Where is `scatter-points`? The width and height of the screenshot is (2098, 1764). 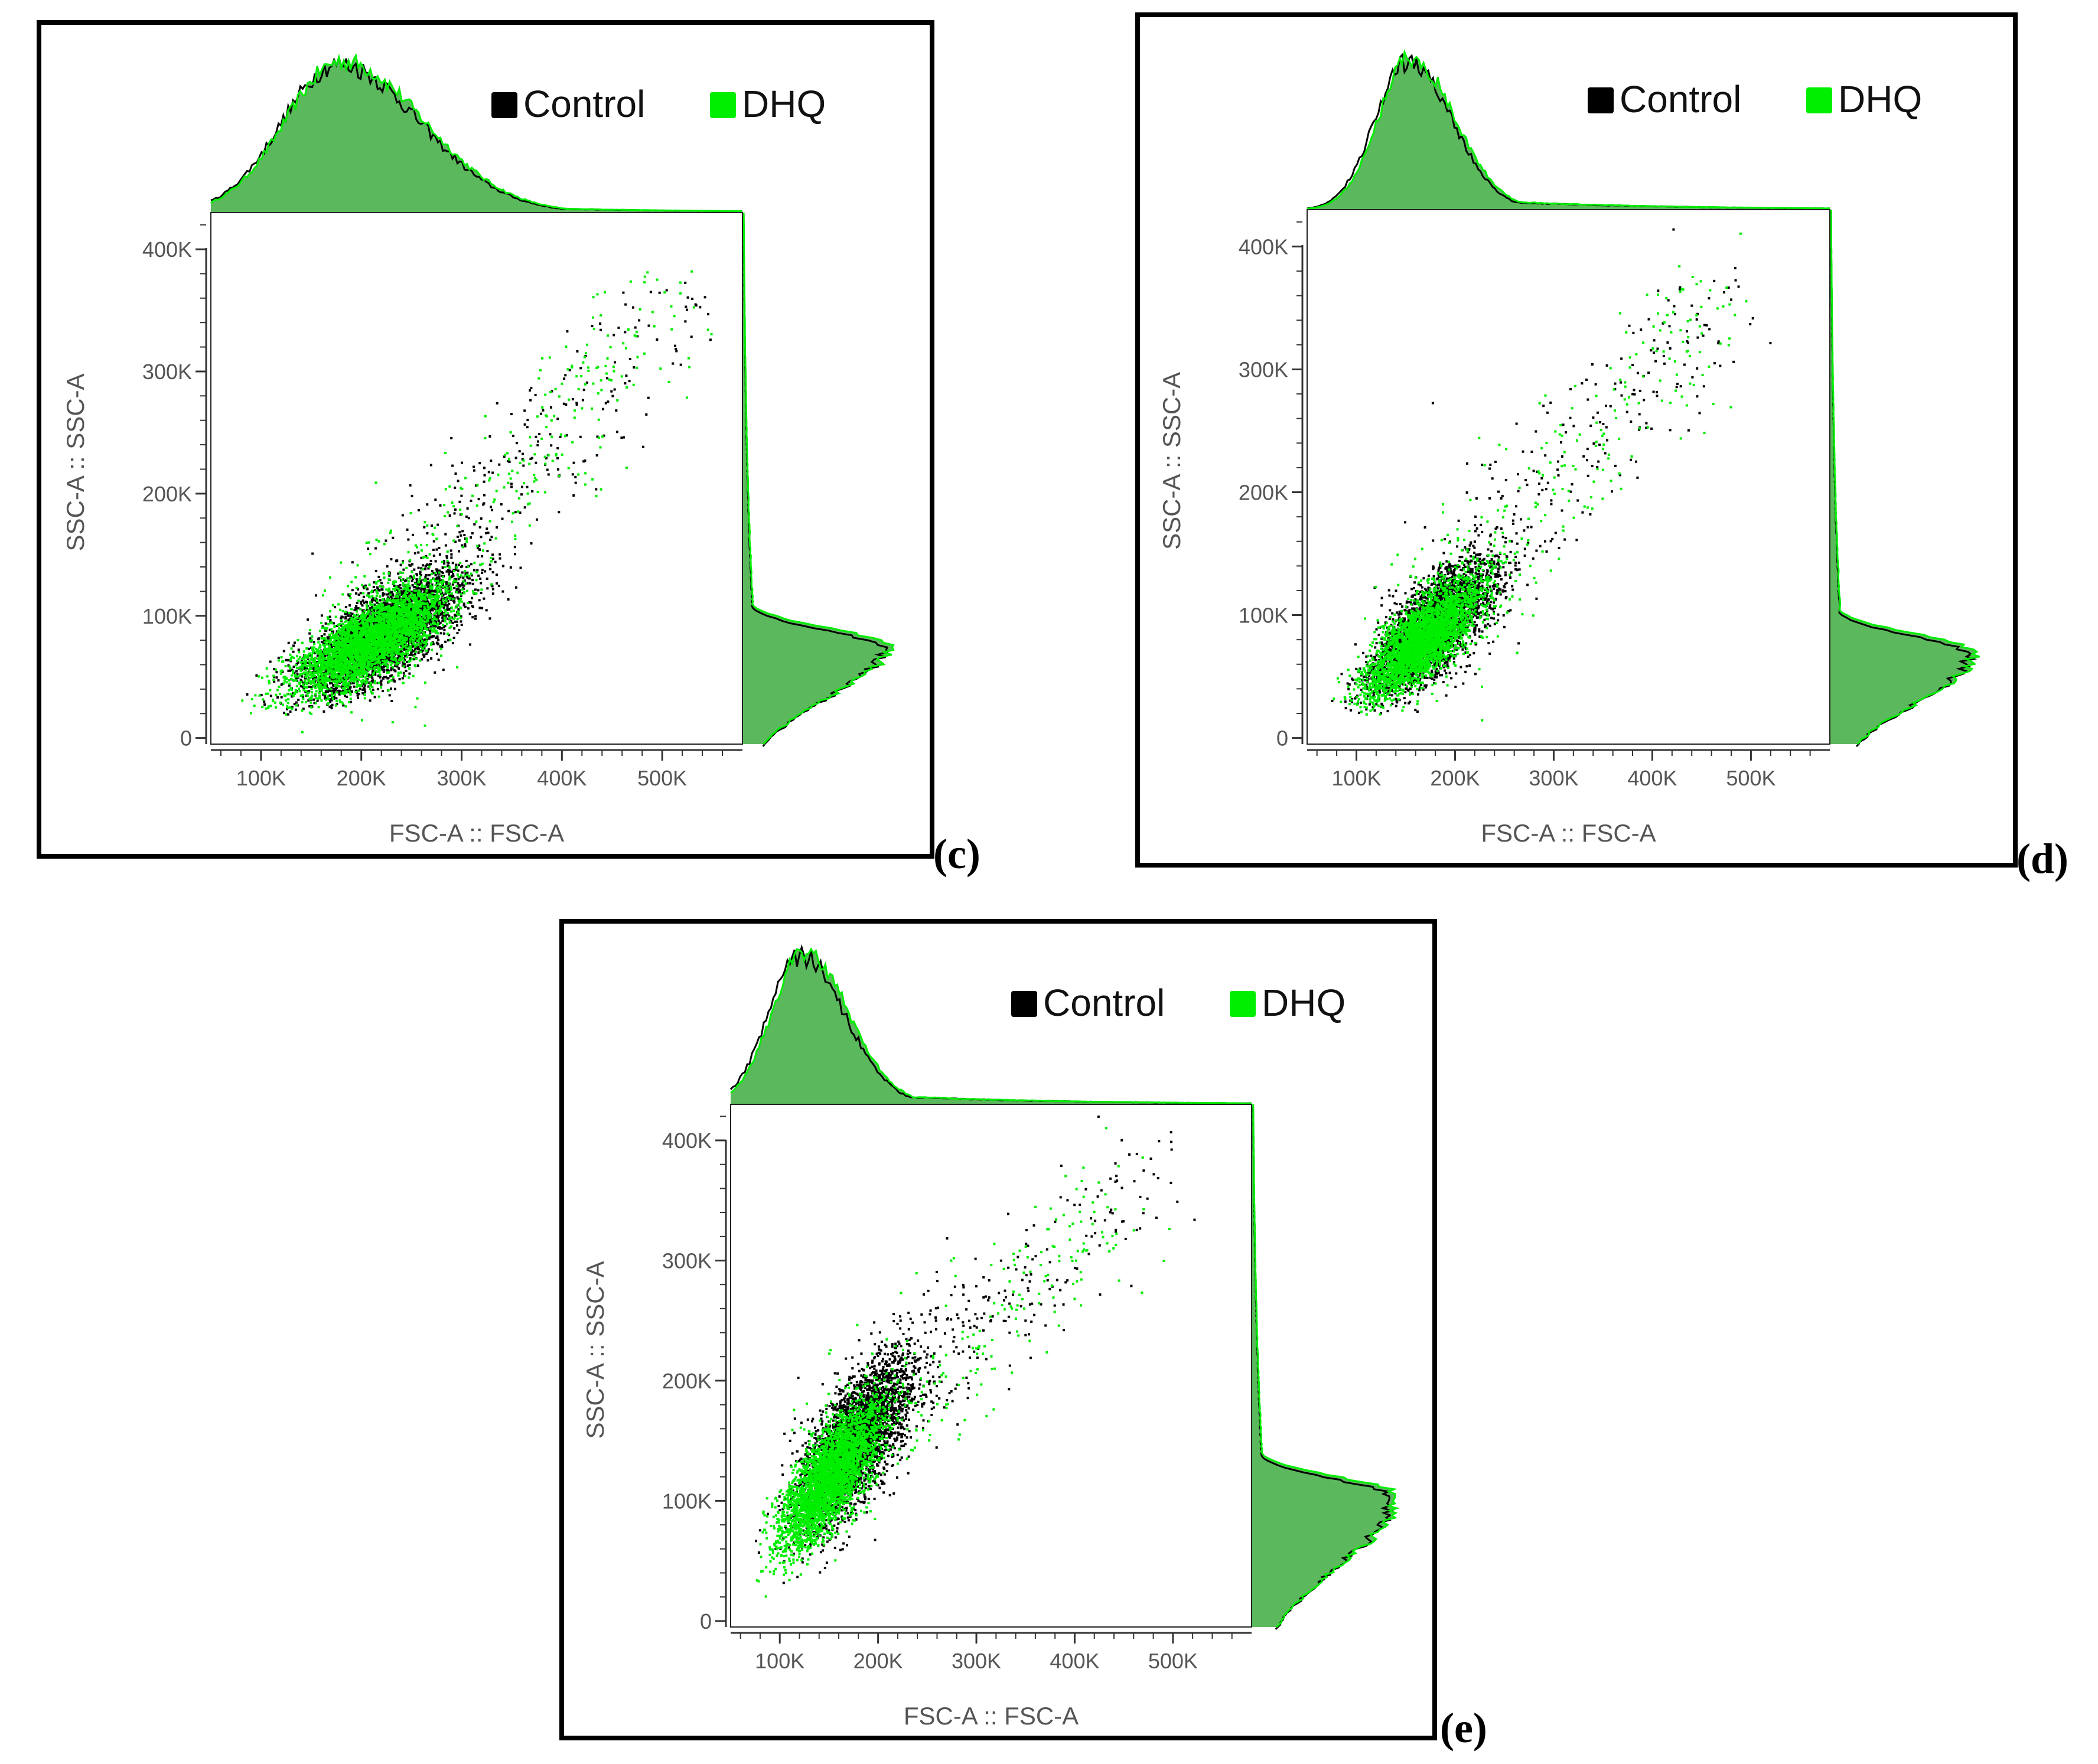
scatter-points is located at coordinates (477, 501).